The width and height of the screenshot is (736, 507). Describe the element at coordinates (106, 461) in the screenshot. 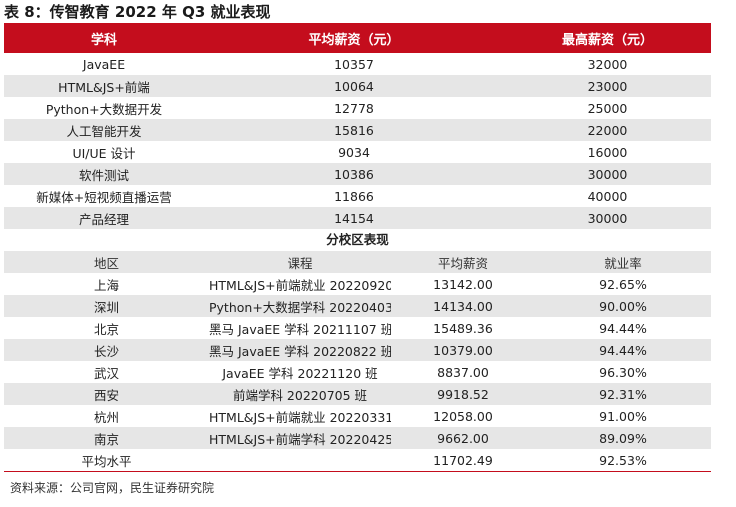

I see `region-cell: 平均水平` at that location.